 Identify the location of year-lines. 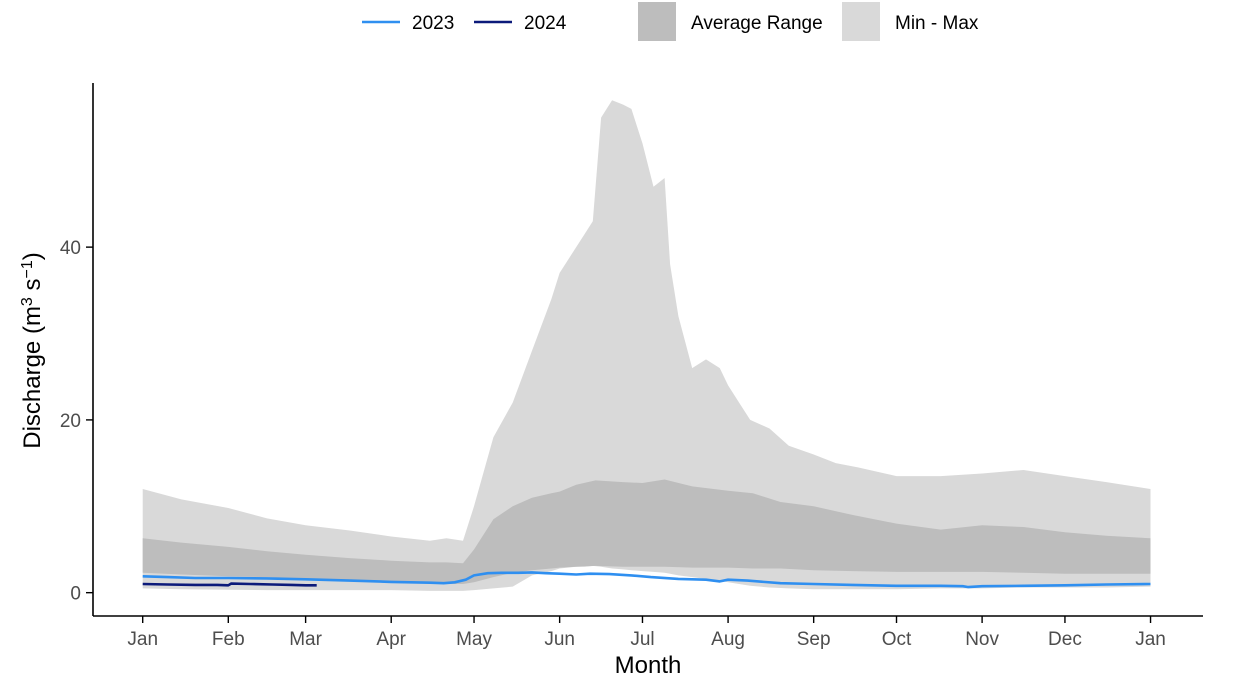
(646, 580).